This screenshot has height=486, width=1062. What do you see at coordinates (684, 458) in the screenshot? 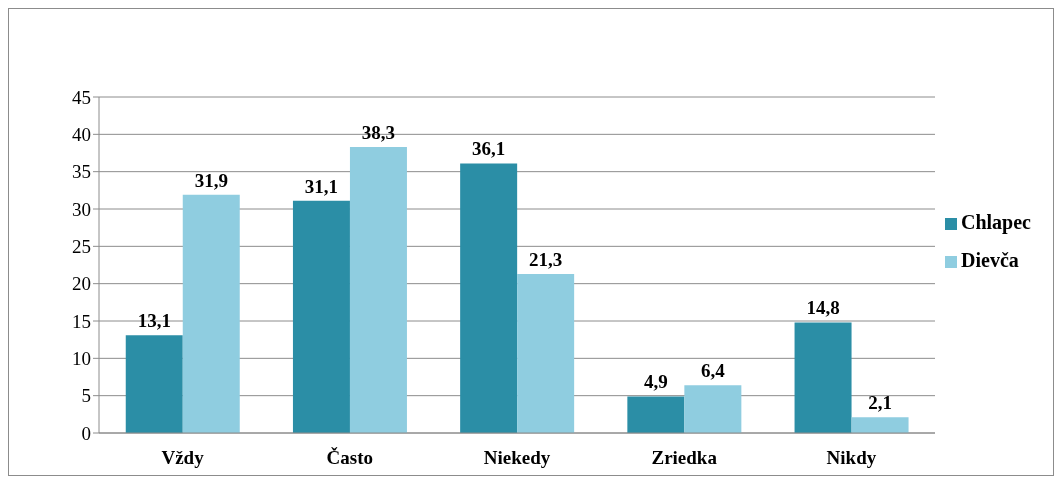
I see `x-tick-label: Zriedka` at bounding box center [684, 458].